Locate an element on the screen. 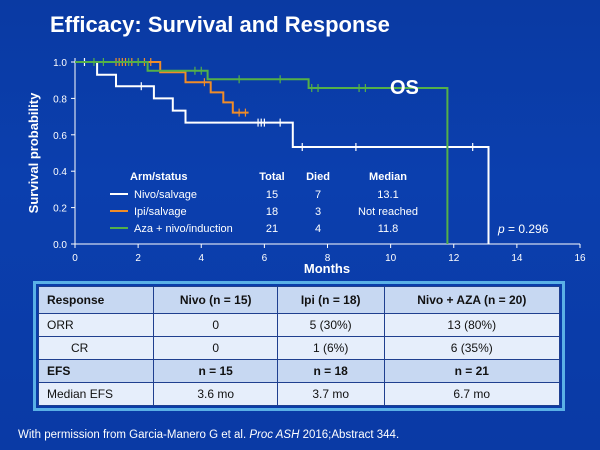  legend-series-name: Nivo/salvage is located at coordinates (165, 195).